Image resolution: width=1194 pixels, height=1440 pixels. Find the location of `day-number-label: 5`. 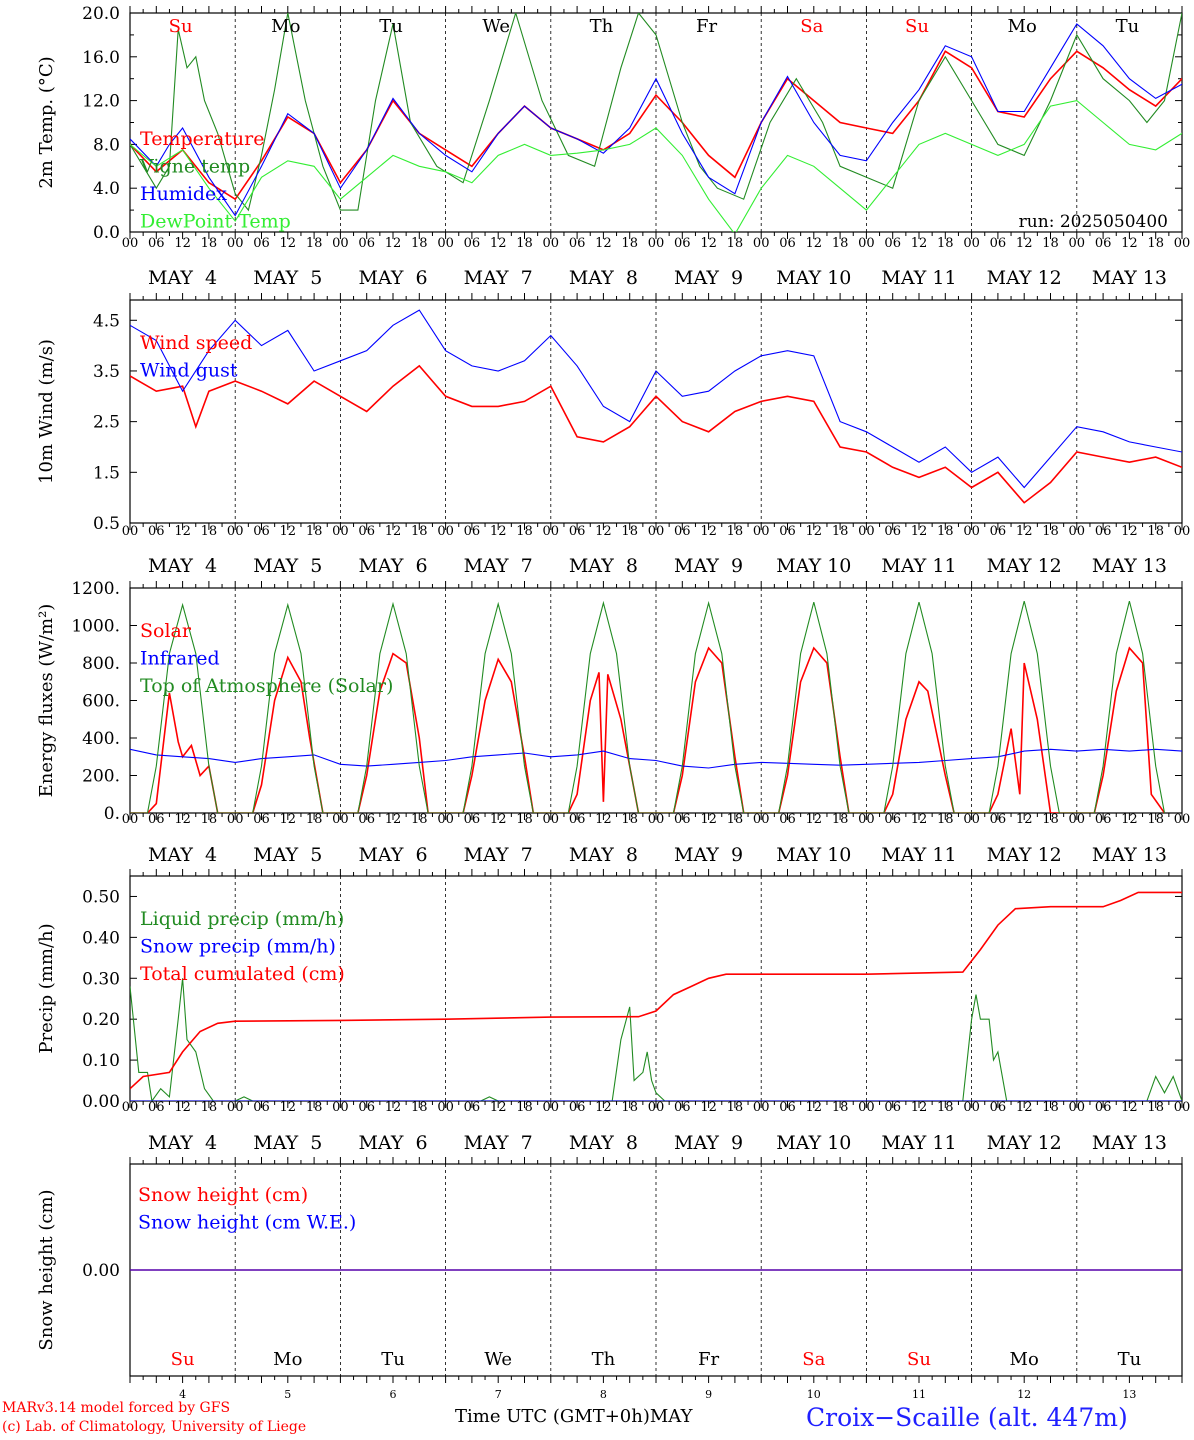

day-number-label: 5 is located at coordinates (287, 1394).